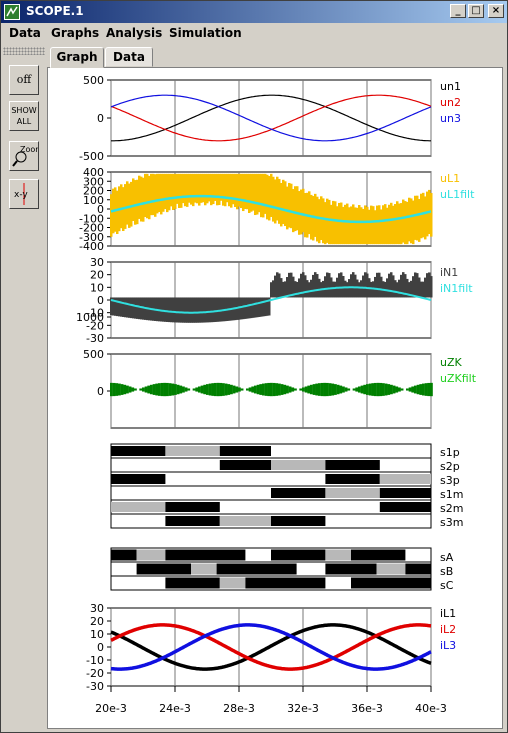  What do you see at coordinates (451, 362) in the screenshot?
I see `graph-3-legend-uZK: uZK` at bounding box center [451, 362].